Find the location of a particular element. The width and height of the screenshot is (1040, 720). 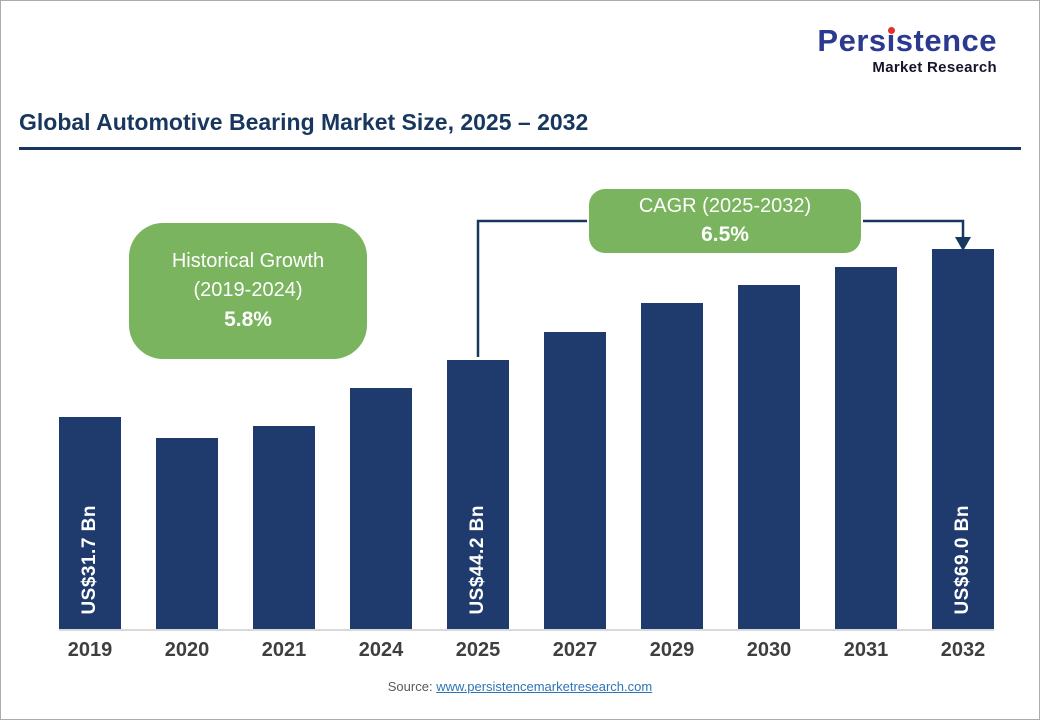

x-axis-label-2027: 2027 is located at coordinates (575, 650).